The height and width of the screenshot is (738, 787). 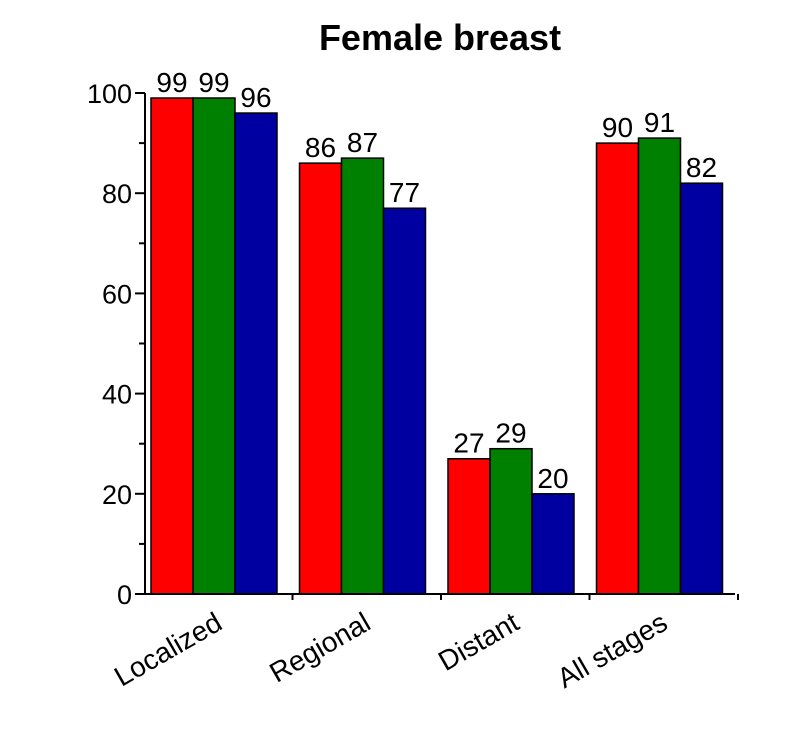 I want to click on x-category-label: All stages, so click(x=612, y=650).